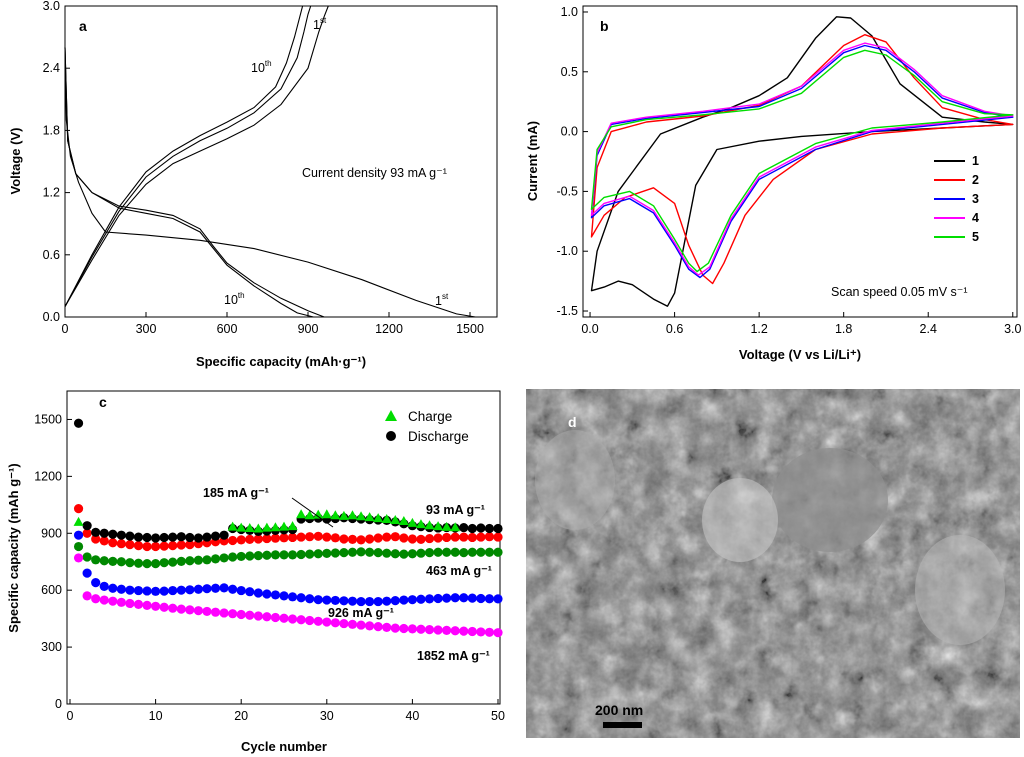 Image resolution: width=1024 pixels, height=757 pixels. What do you see at coordinates (899, 292) in the screenshot?
I see `panel-b-annotation: Scan speed 0.05 mV s⁻¹` at bounding box center [899, 292].